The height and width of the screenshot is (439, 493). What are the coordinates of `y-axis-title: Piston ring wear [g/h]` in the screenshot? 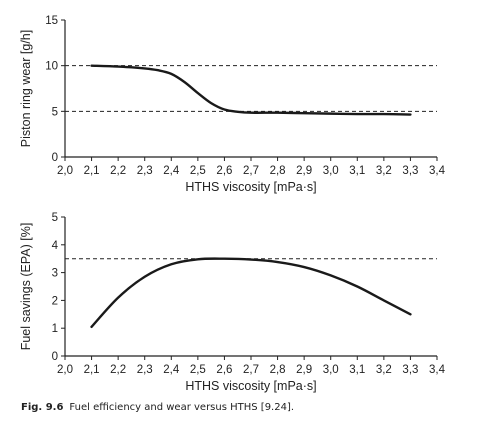 It's located at (26, 88).